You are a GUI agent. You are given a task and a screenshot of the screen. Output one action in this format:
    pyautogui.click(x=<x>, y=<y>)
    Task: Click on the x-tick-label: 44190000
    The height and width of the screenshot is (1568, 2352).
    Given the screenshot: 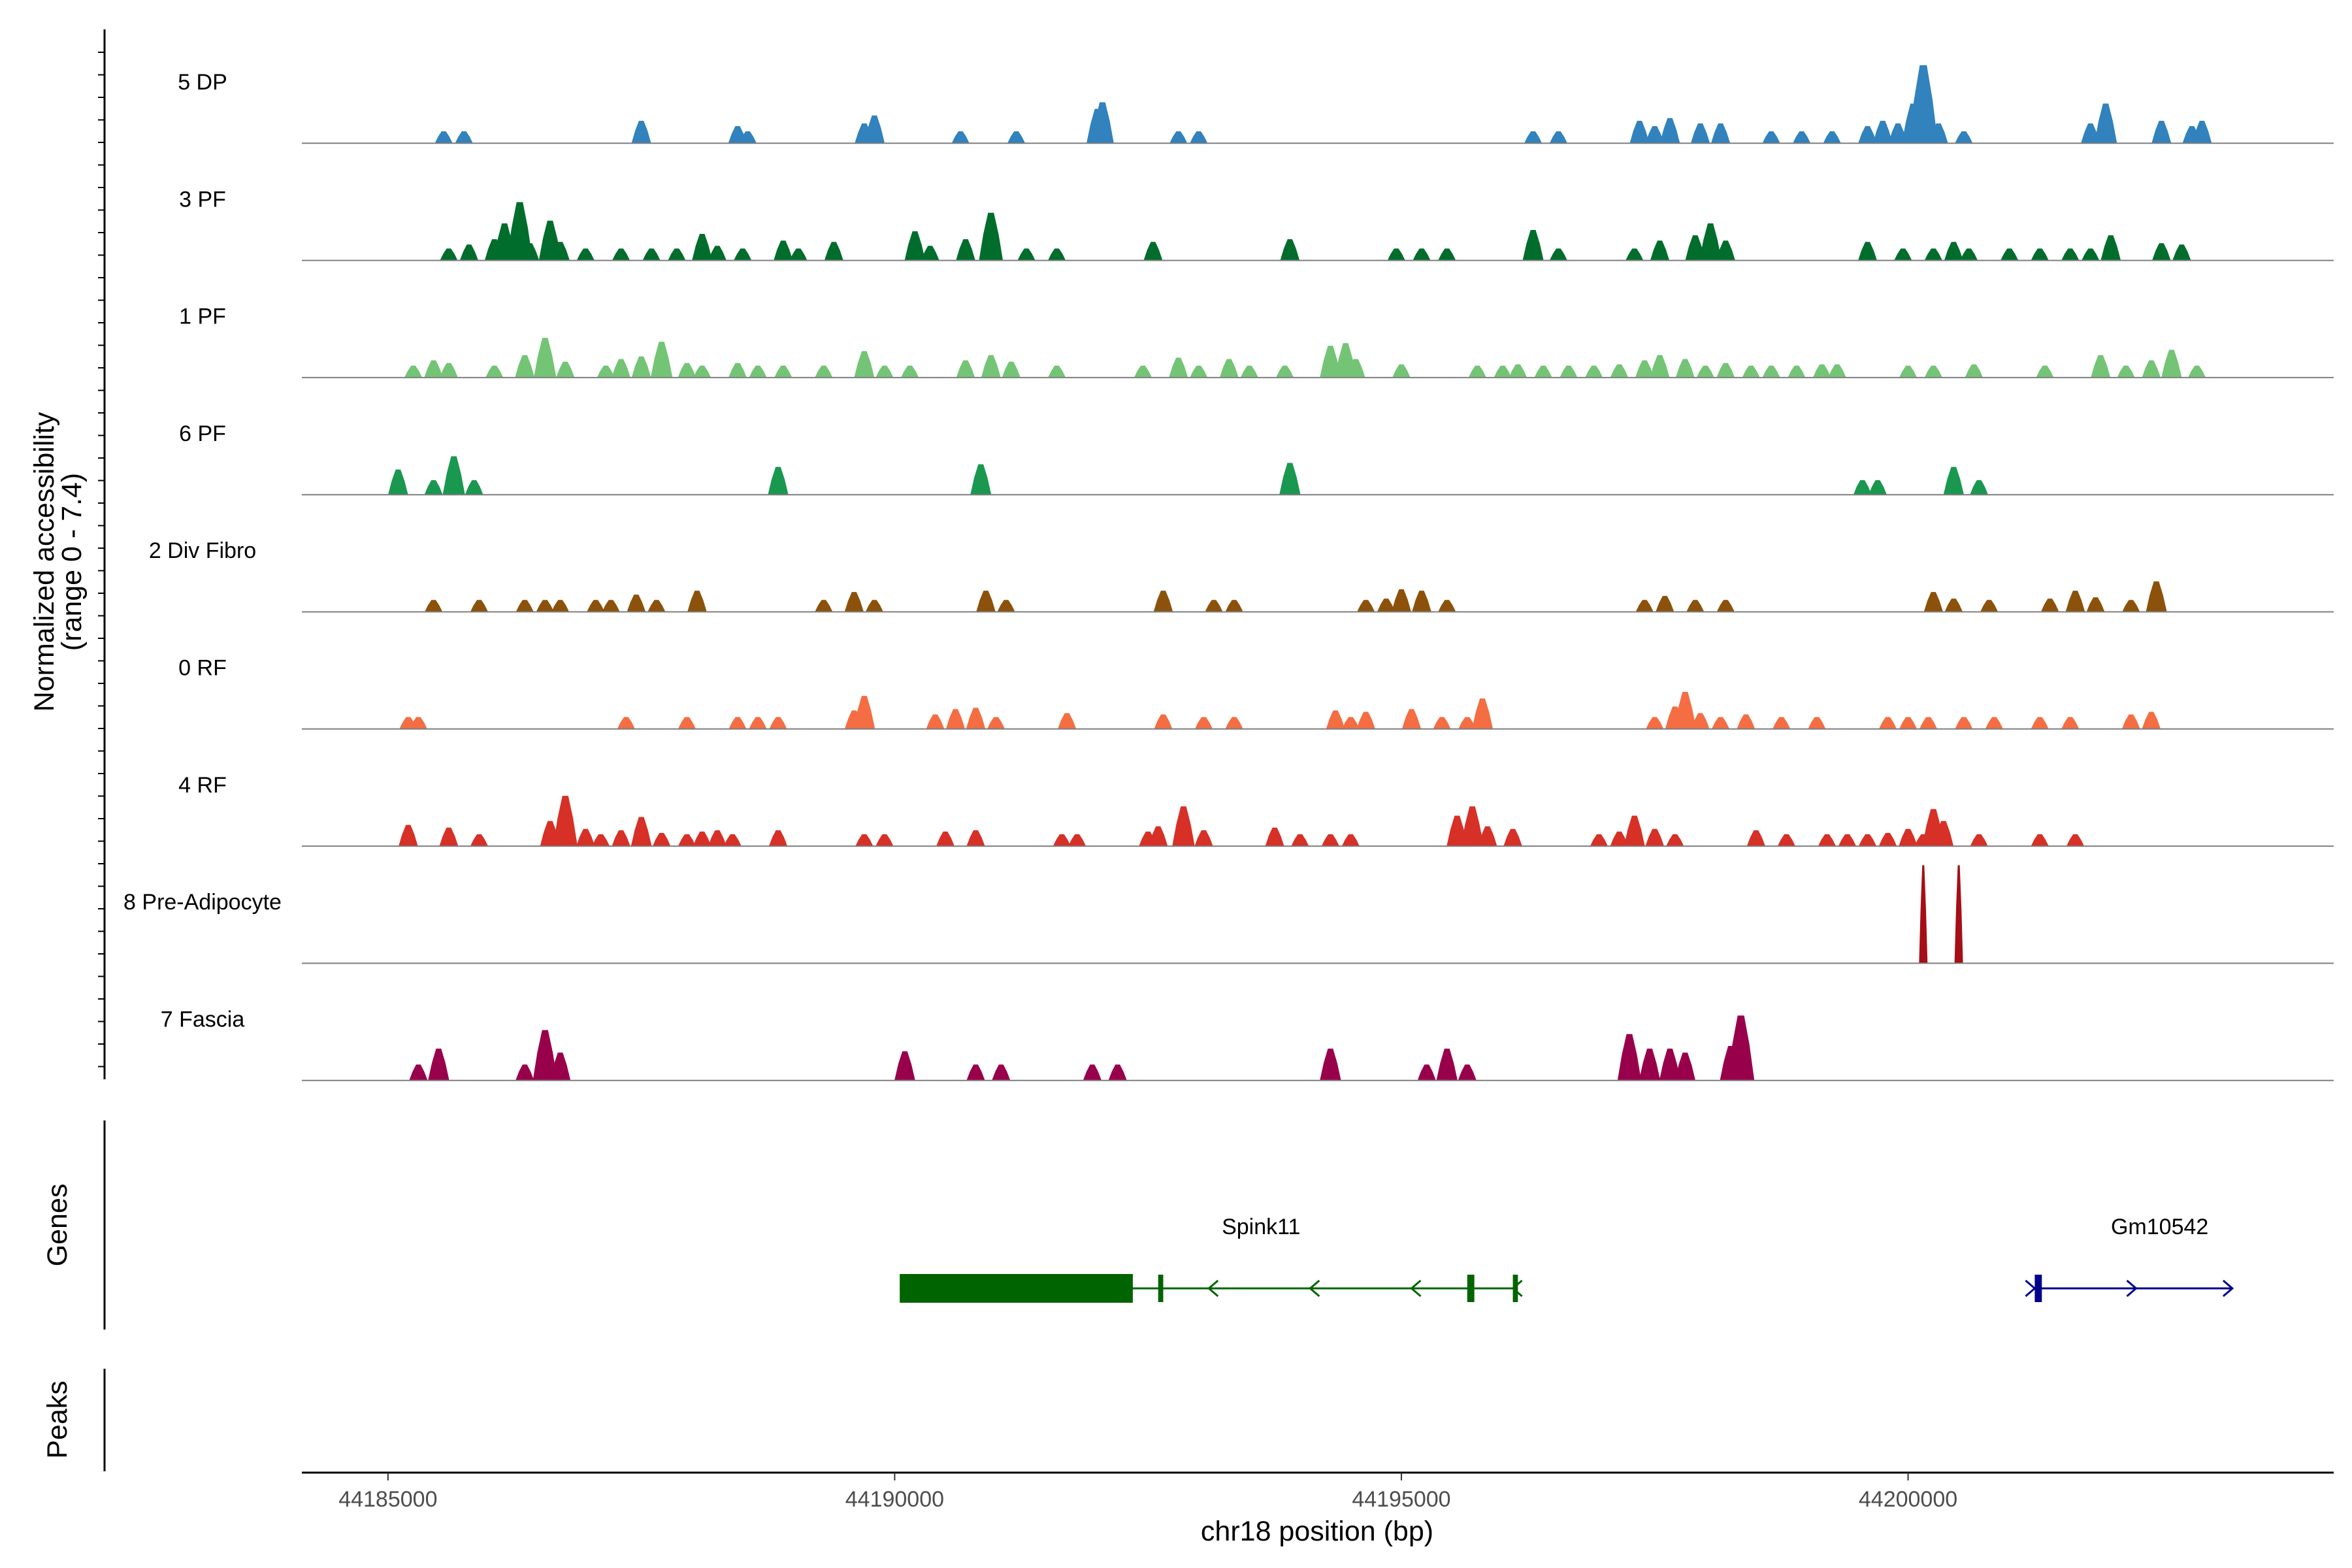 What is the action you would take?
    pyautogui.click(x=894, y=1499)
    